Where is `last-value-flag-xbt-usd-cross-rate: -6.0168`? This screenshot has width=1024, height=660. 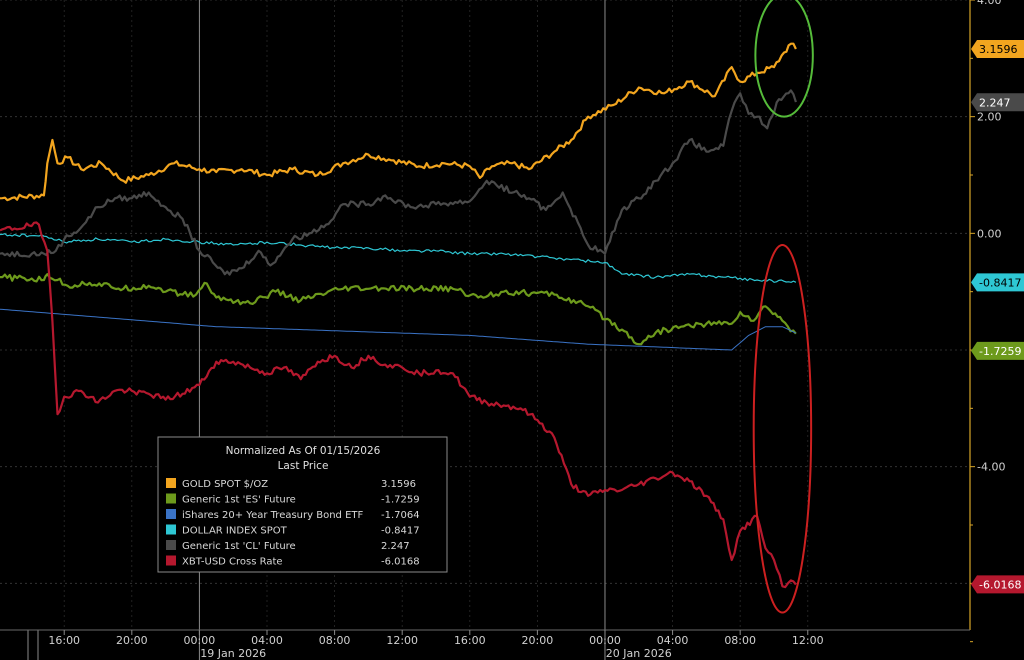
last-value-flag-xbt-usd-cross-rate: -6.0168 is located at coordinates (997, 584).